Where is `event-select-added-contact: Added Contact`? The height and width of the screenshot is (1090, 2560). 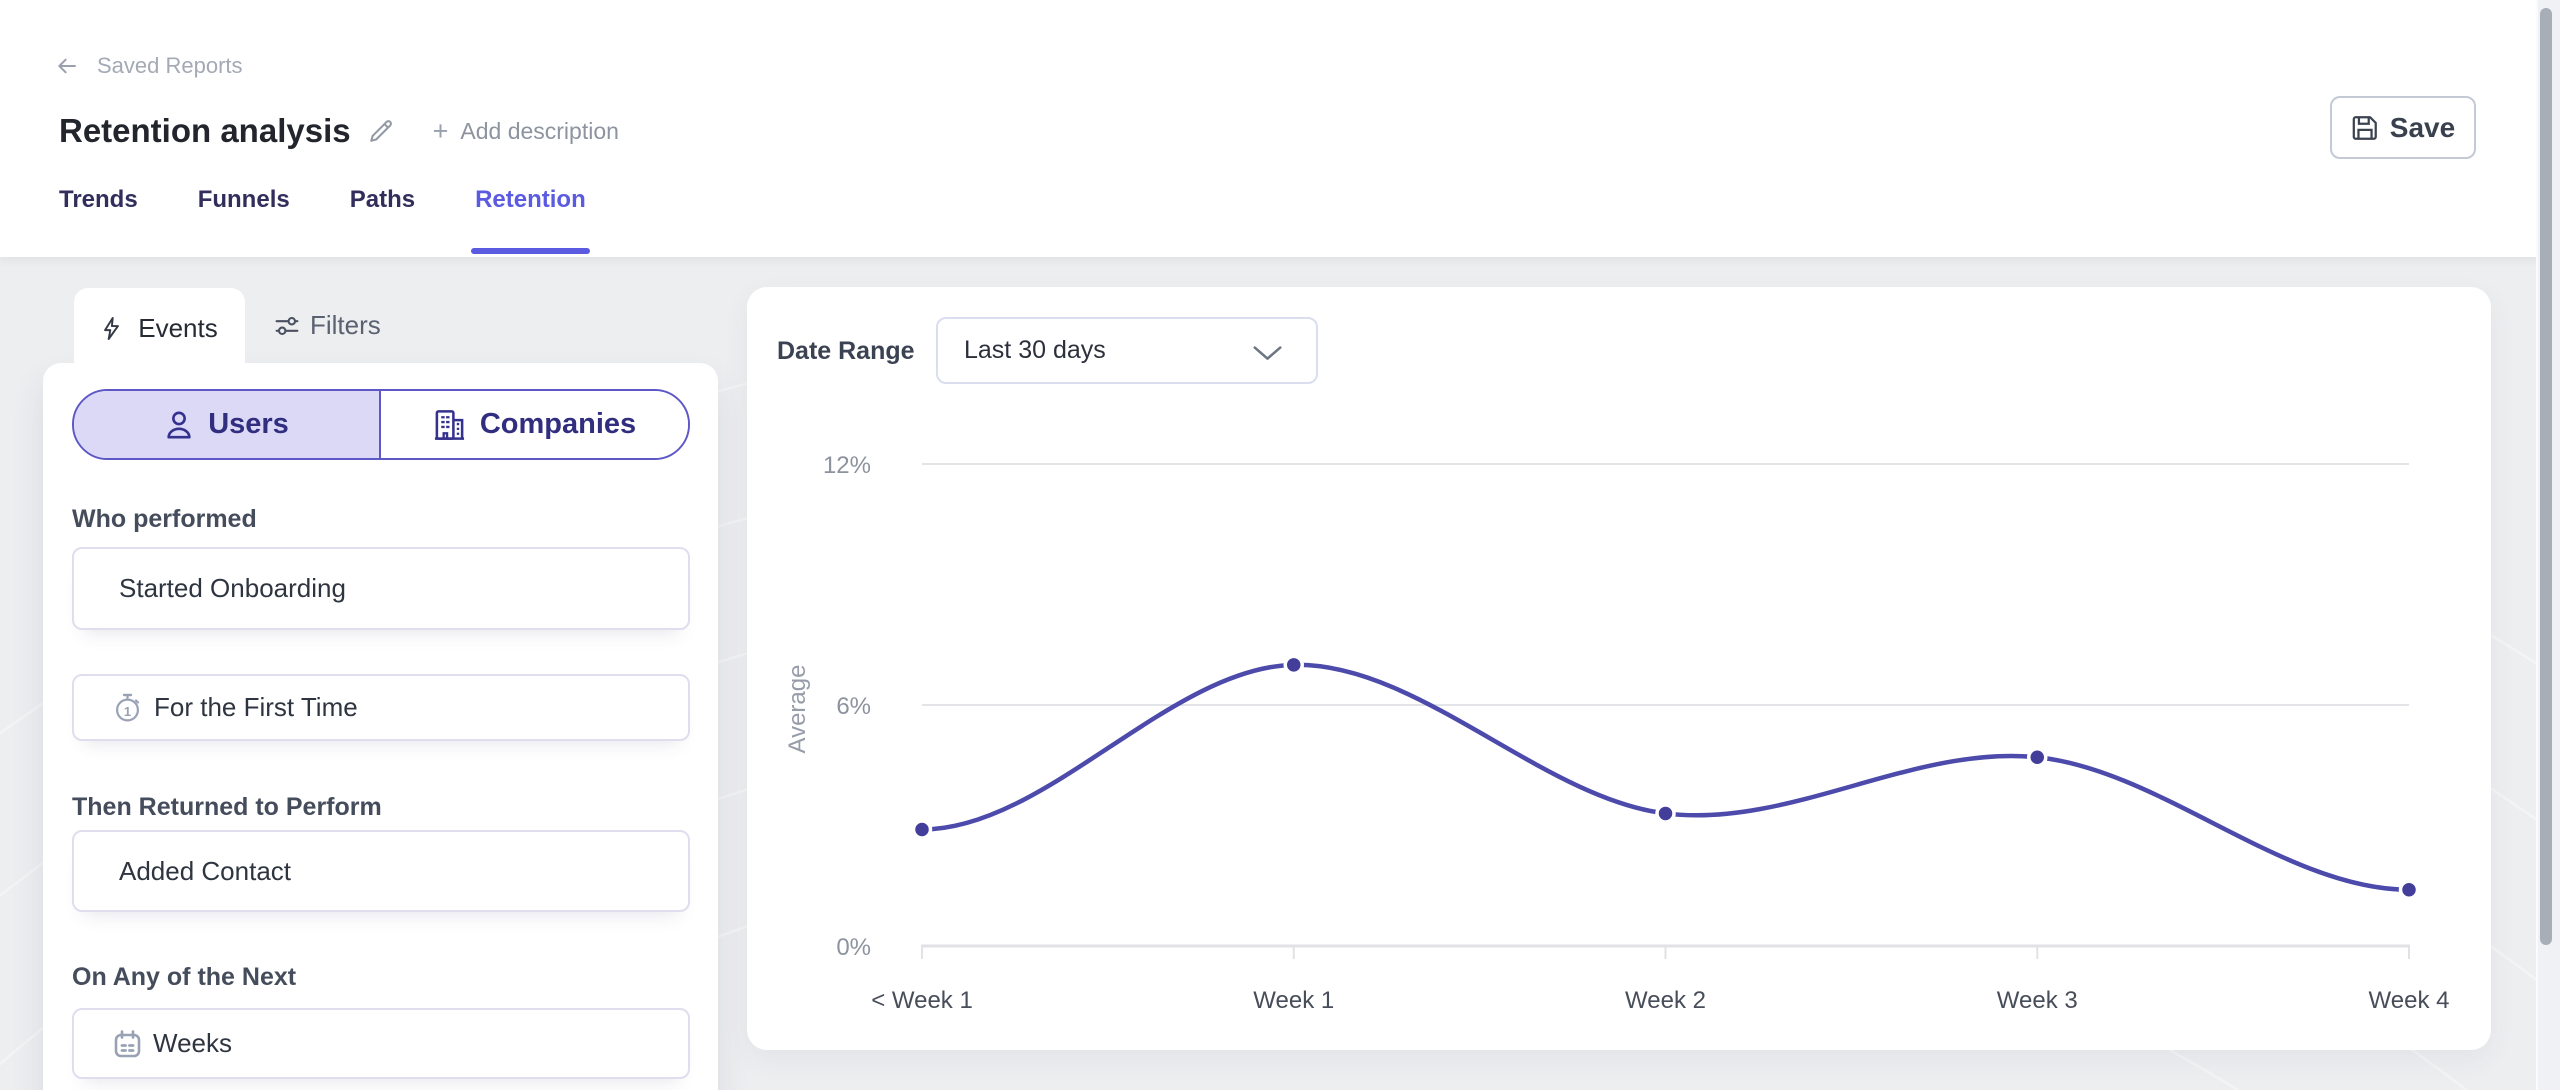
event-select-added-contact: Added Contact is located at coordinates (381, 871).